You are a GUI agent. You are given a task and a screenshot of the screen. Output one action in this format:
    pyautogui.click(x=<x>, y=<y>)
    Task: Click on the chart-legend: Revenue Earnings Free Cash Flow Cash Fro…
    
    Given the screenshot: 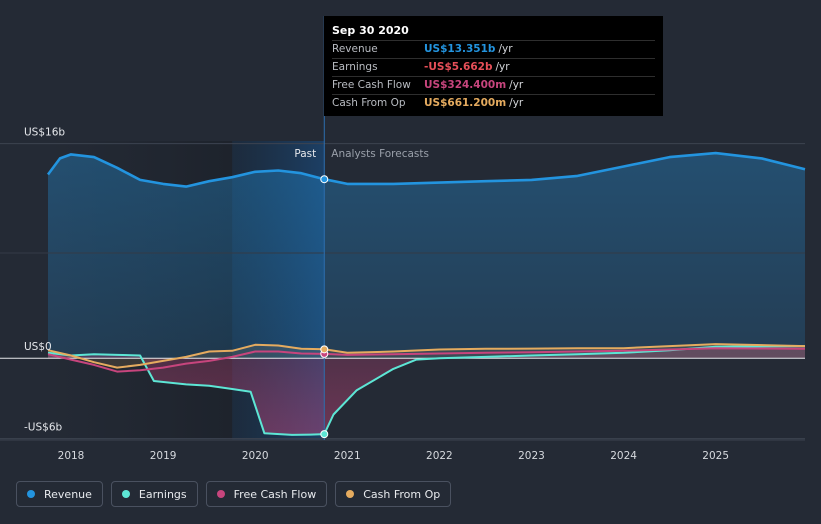 What is the action you would take?
    pyautogui.click(x=234, y=495)
    